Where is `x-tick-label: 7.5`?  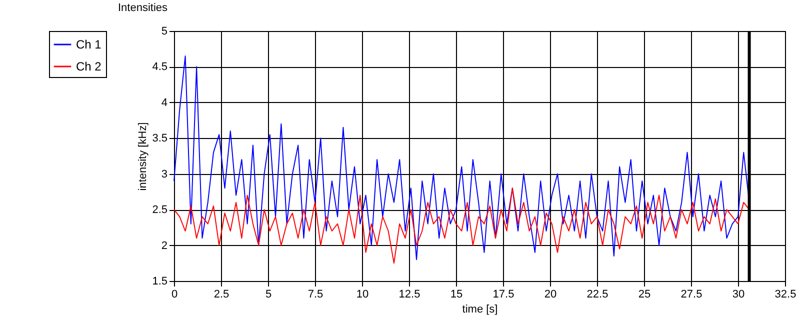
x-tick-label: 7.5 is located at coordinates (316, 294).